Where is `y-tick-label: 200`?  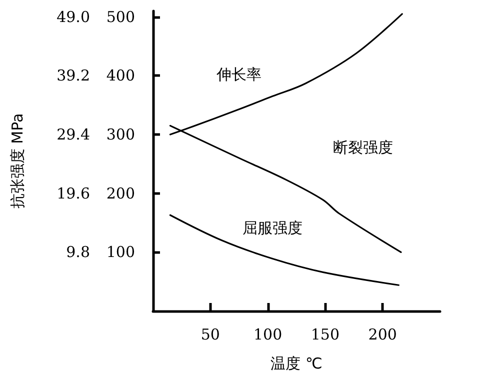
y-tick-label: 200 is located at coordinates (120, 193).